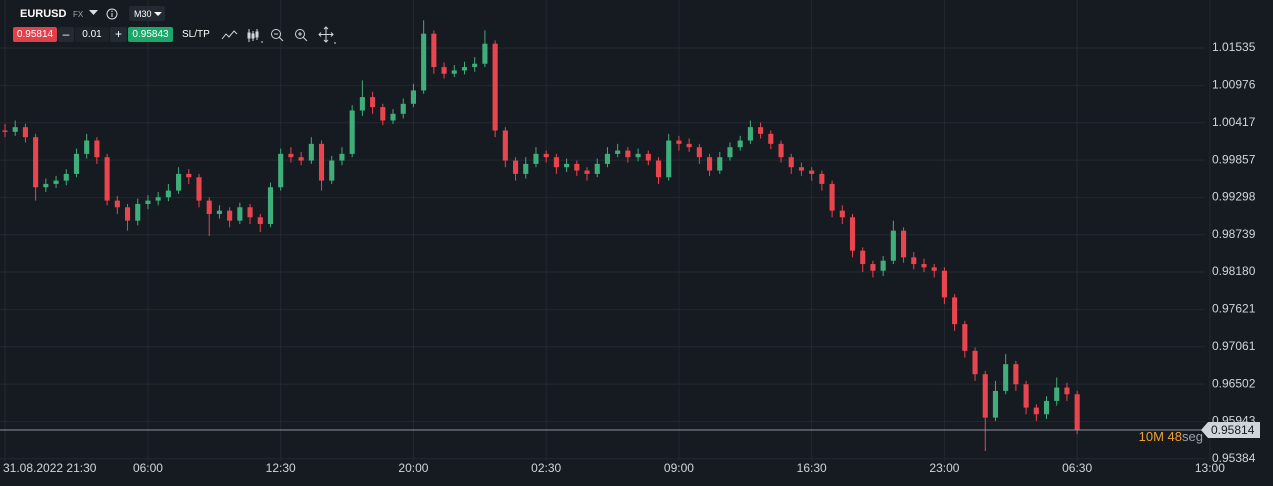 The width and height of the screenshot is (1273, 486). What do you see at coordinates (196, 34) in the screenshot?
I see `sltp-button: SL/TP` at bounding box center [196, 34].